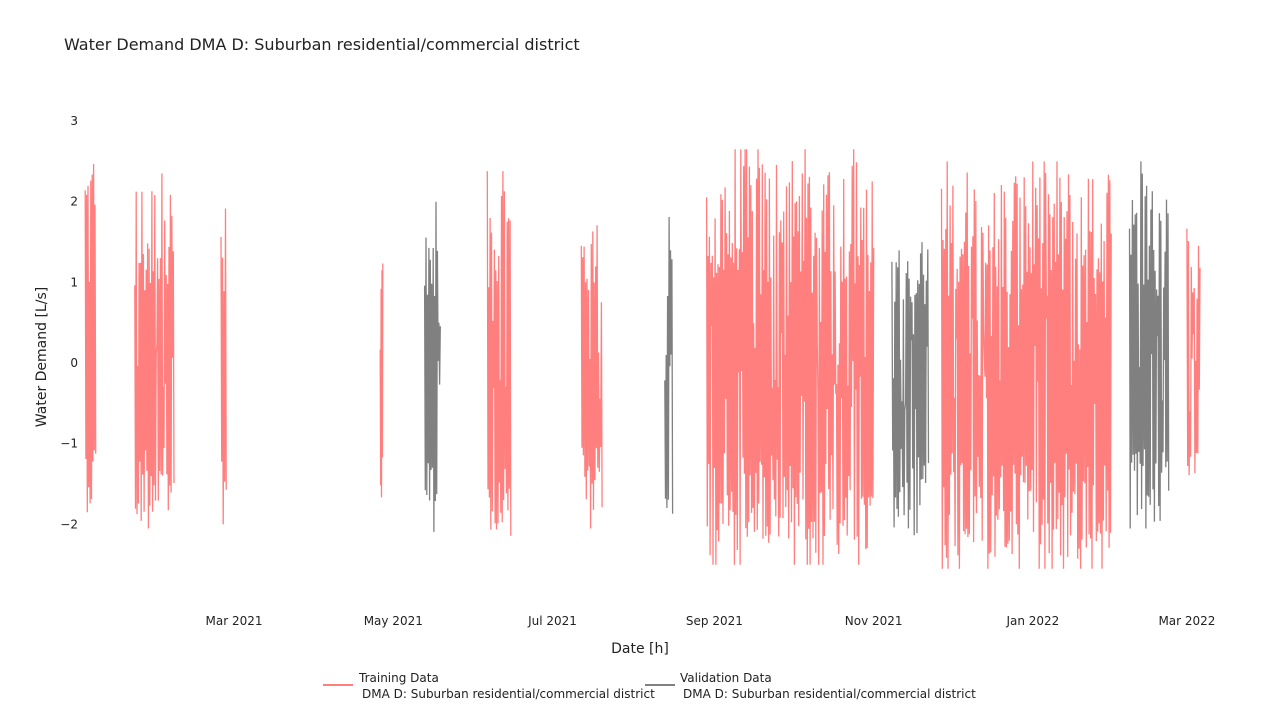 This screenshot has width=1280, height=720. Describe the element at coordinates (726, 678) in the screenshot. I see `legend-label-validation: Validation Data` at that location.